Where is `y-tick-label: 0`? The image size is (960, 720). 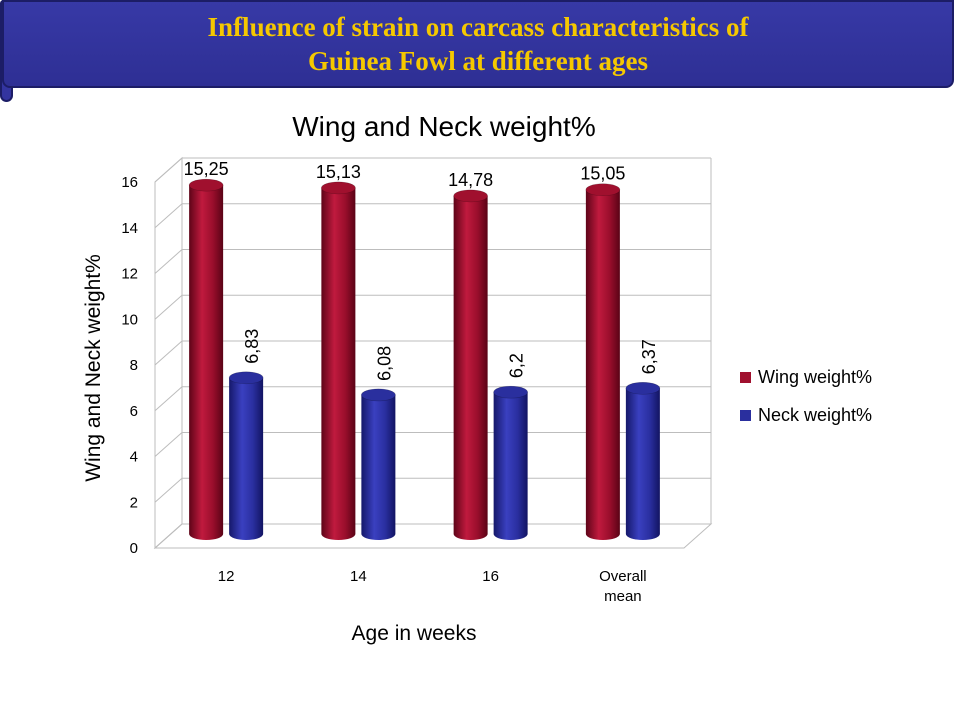
y-tick-label: 0 is located at coordinates (134, 548).